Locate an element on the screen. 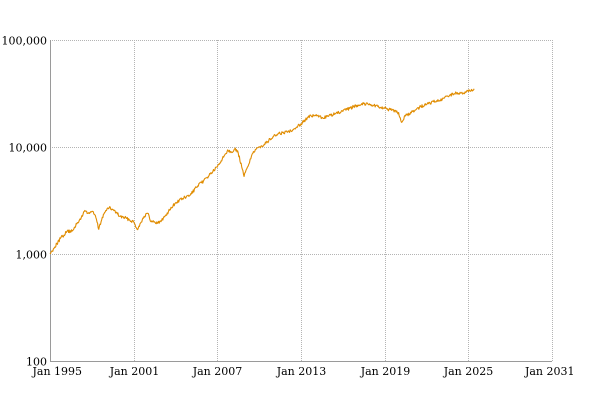 The height and width of the screenshot is (400, 600). y-tick-label: 100 is located at coordinates (36, 362).